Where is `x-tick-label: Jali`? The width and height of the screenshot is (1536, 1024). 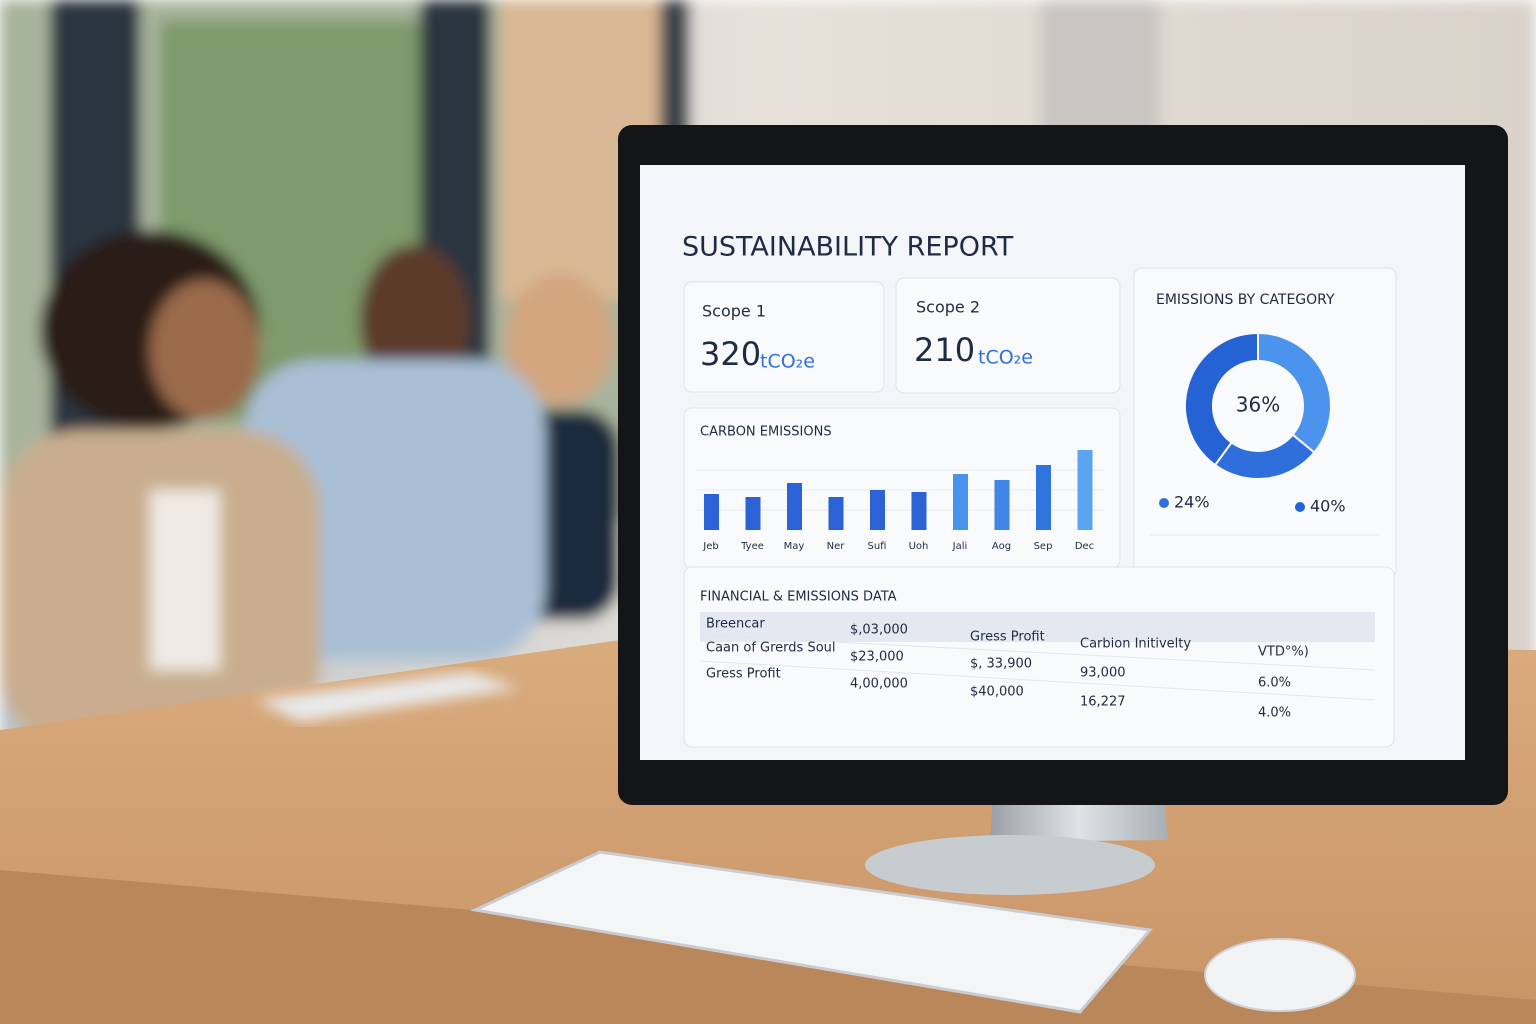
x-tick-label: Jali is located at coordinates (960, 546).